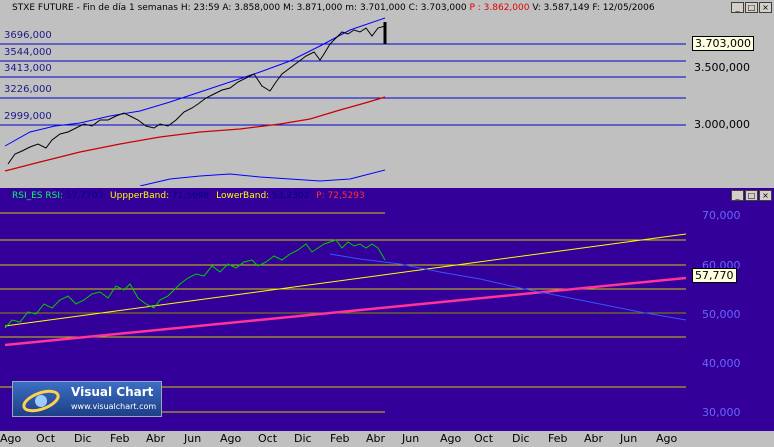 The width and height of the screenshot is (774, 447). Describe the element at coordinates (765, 195) in the screenshot. I see `rsi-close-button: ×` at that location.